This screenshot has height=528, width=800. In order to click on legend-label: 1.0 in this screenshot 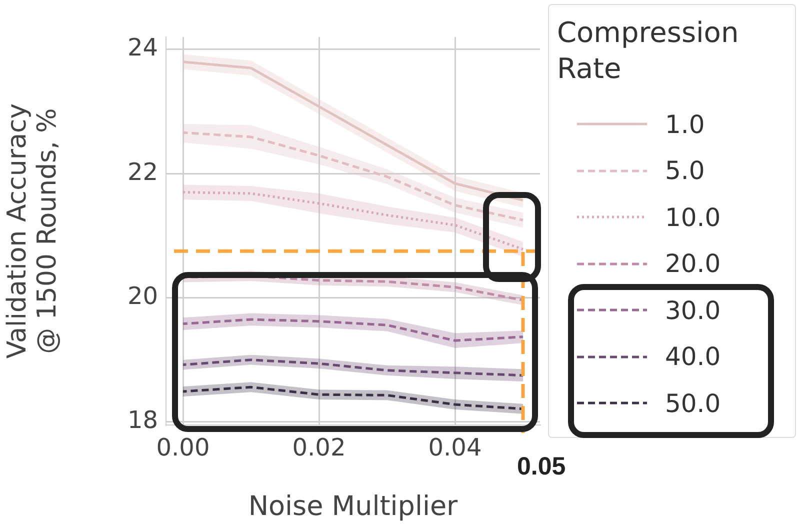, I will do `click(685, 124)`.